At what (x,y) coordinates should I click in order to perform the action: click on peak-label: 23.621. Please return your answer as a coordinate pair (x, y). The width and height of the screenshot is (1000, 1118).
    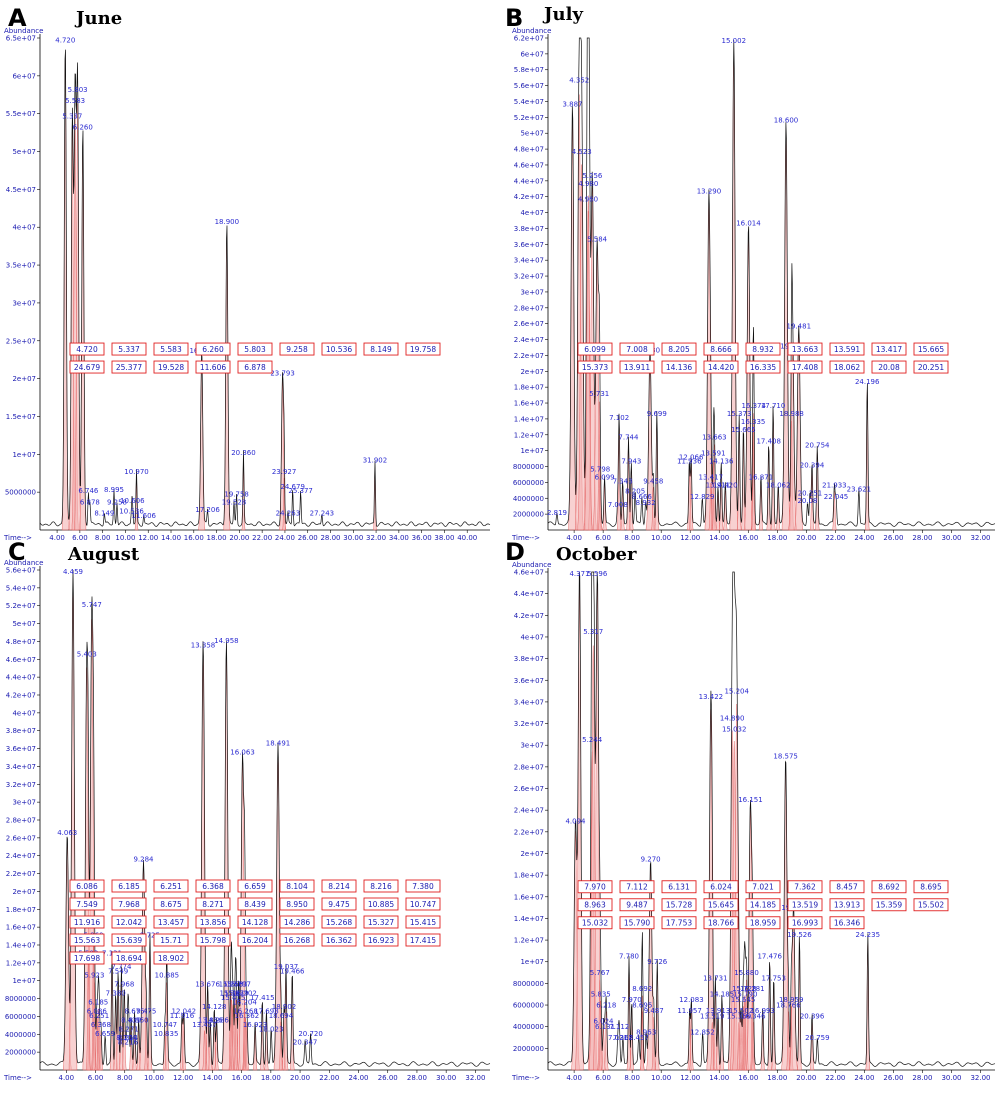
    Looking at the image, I should click on (859, 489).